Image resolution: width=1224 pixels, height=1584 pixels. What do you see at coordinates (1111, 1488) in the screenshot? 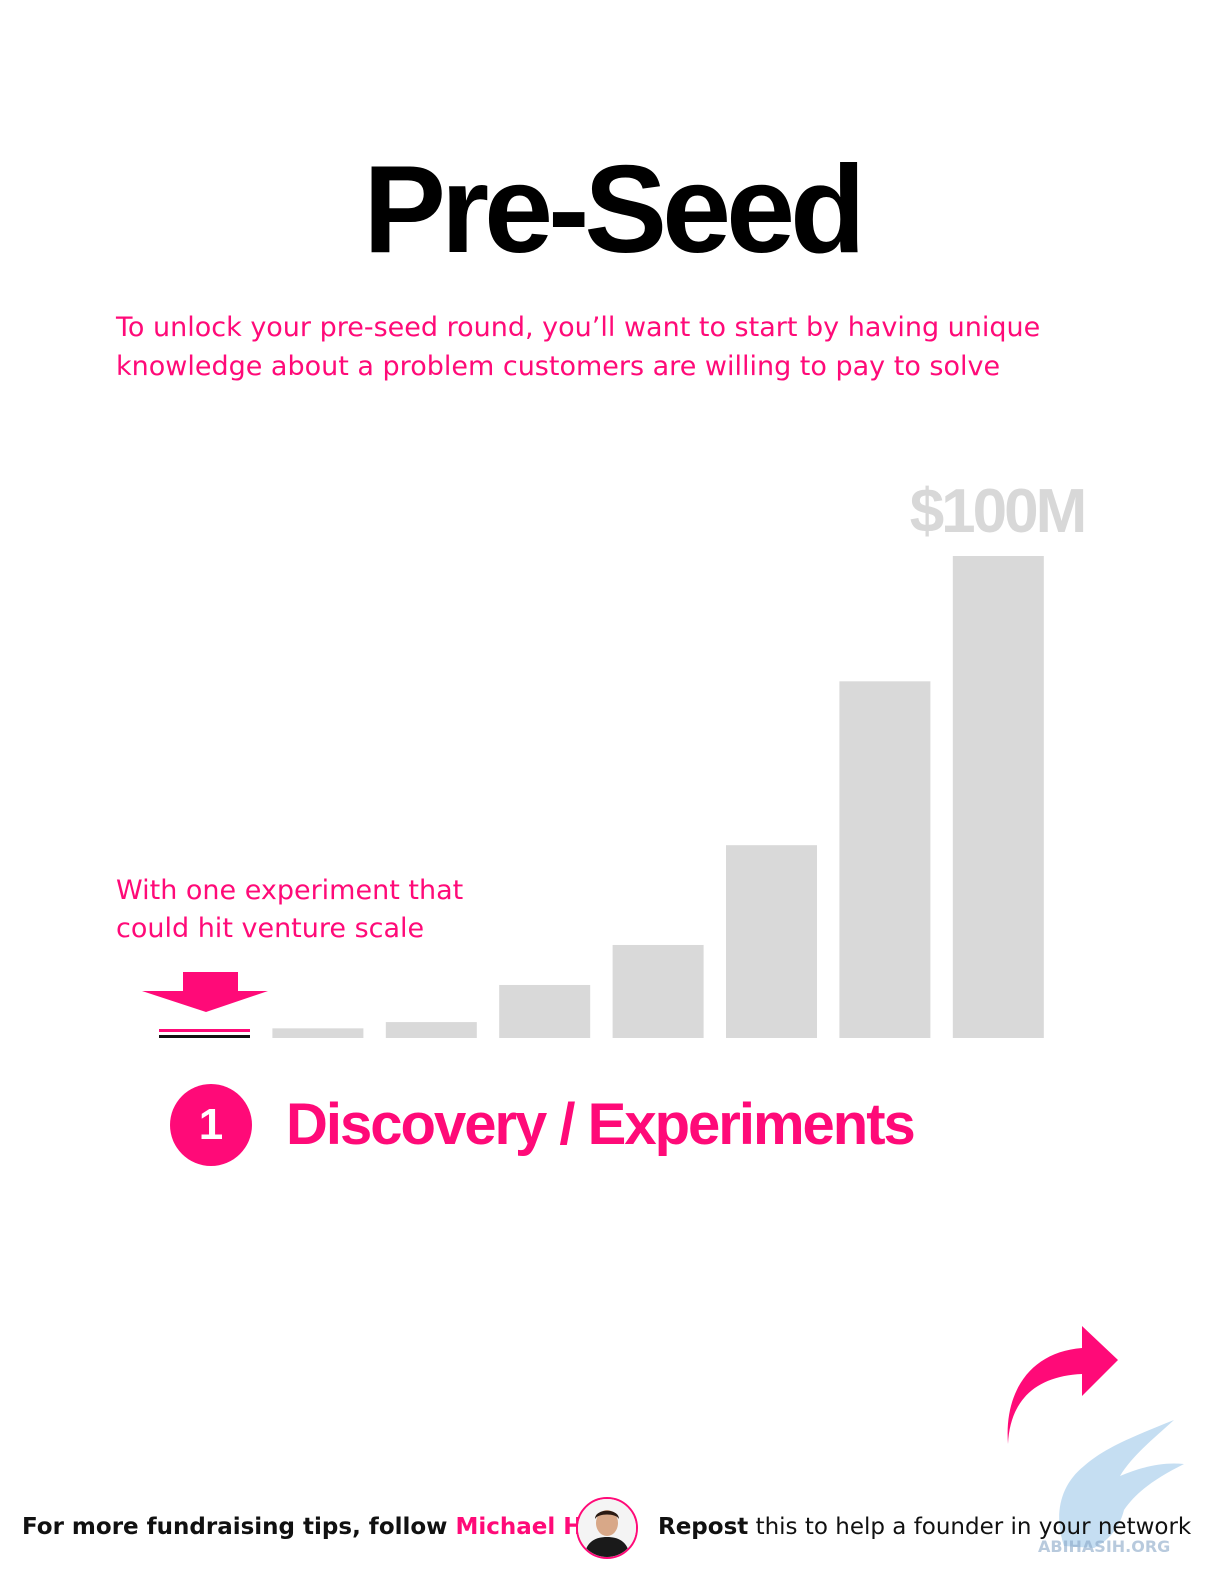
I see `watermark-griffin-logo: ABIHASIH.ORG` at bounding box center [1111, 1488].